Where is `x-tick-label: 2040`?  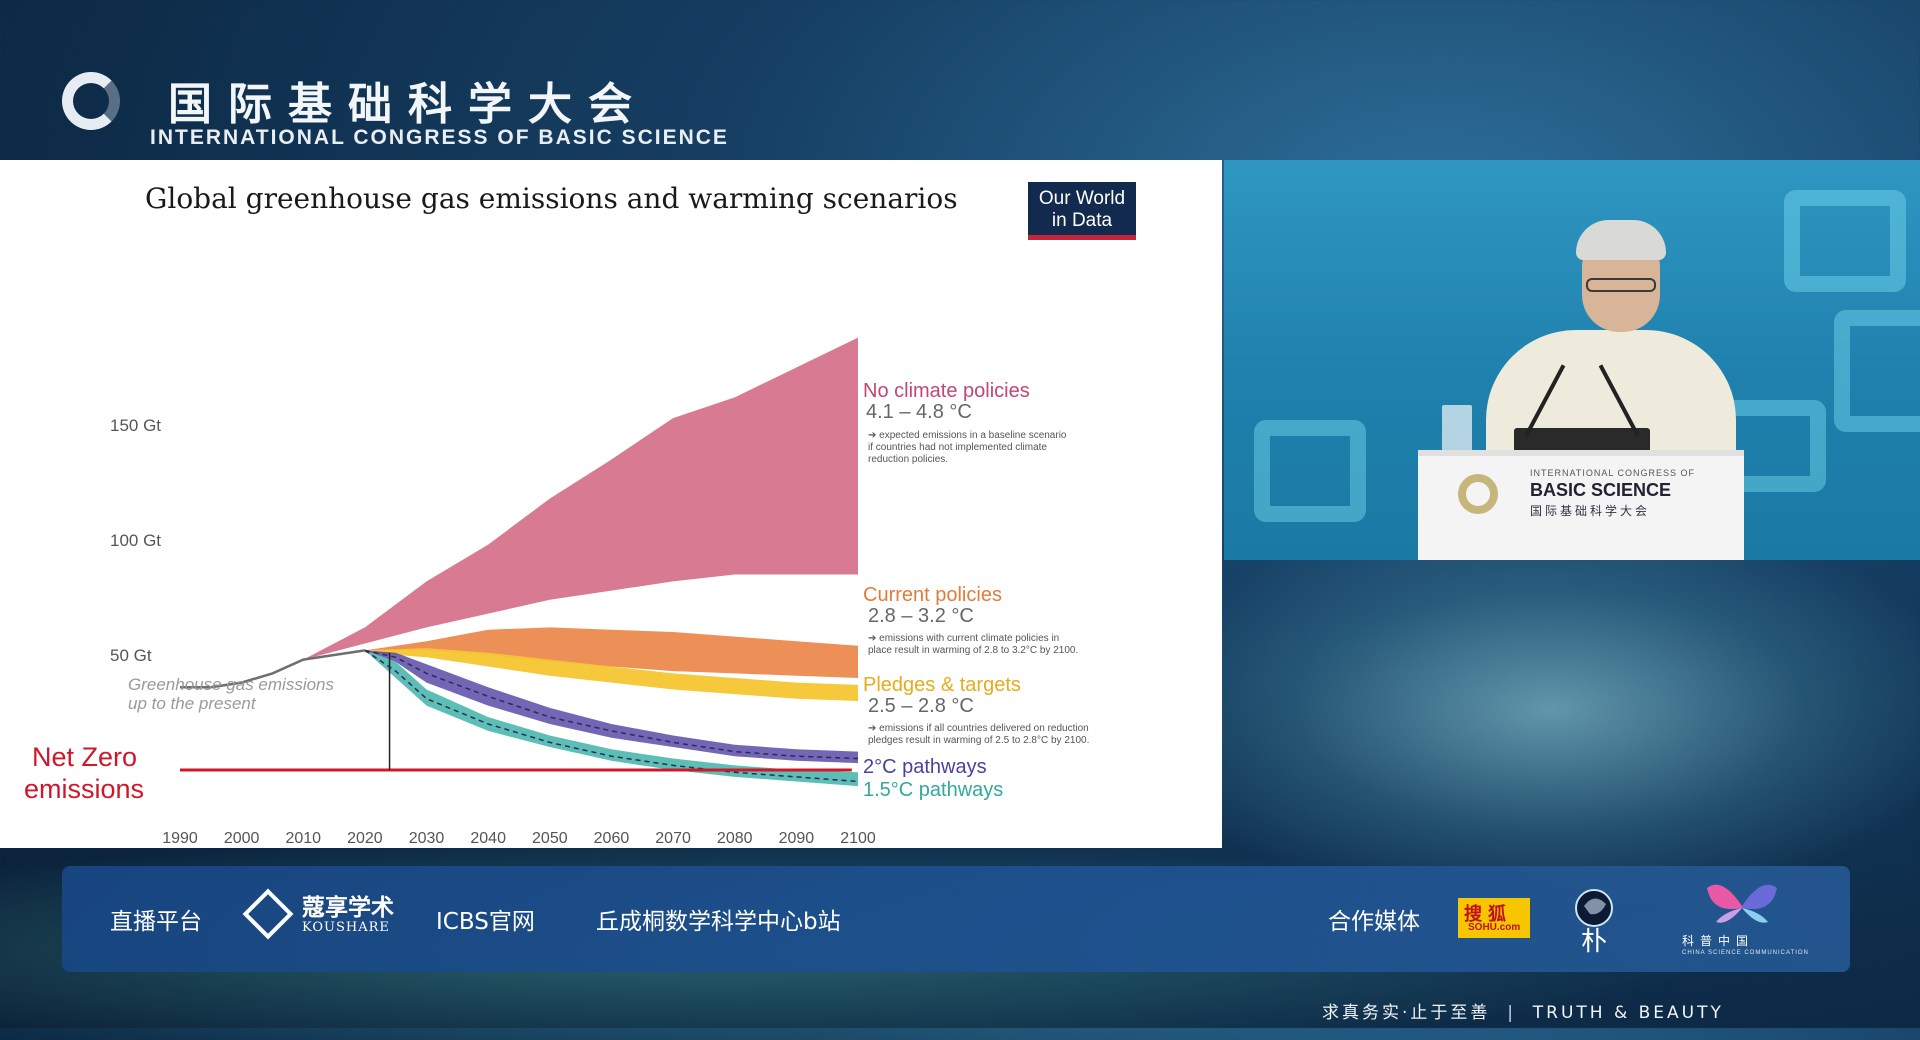
x-tick-label: 2040 is located at coordinates (488, 838).